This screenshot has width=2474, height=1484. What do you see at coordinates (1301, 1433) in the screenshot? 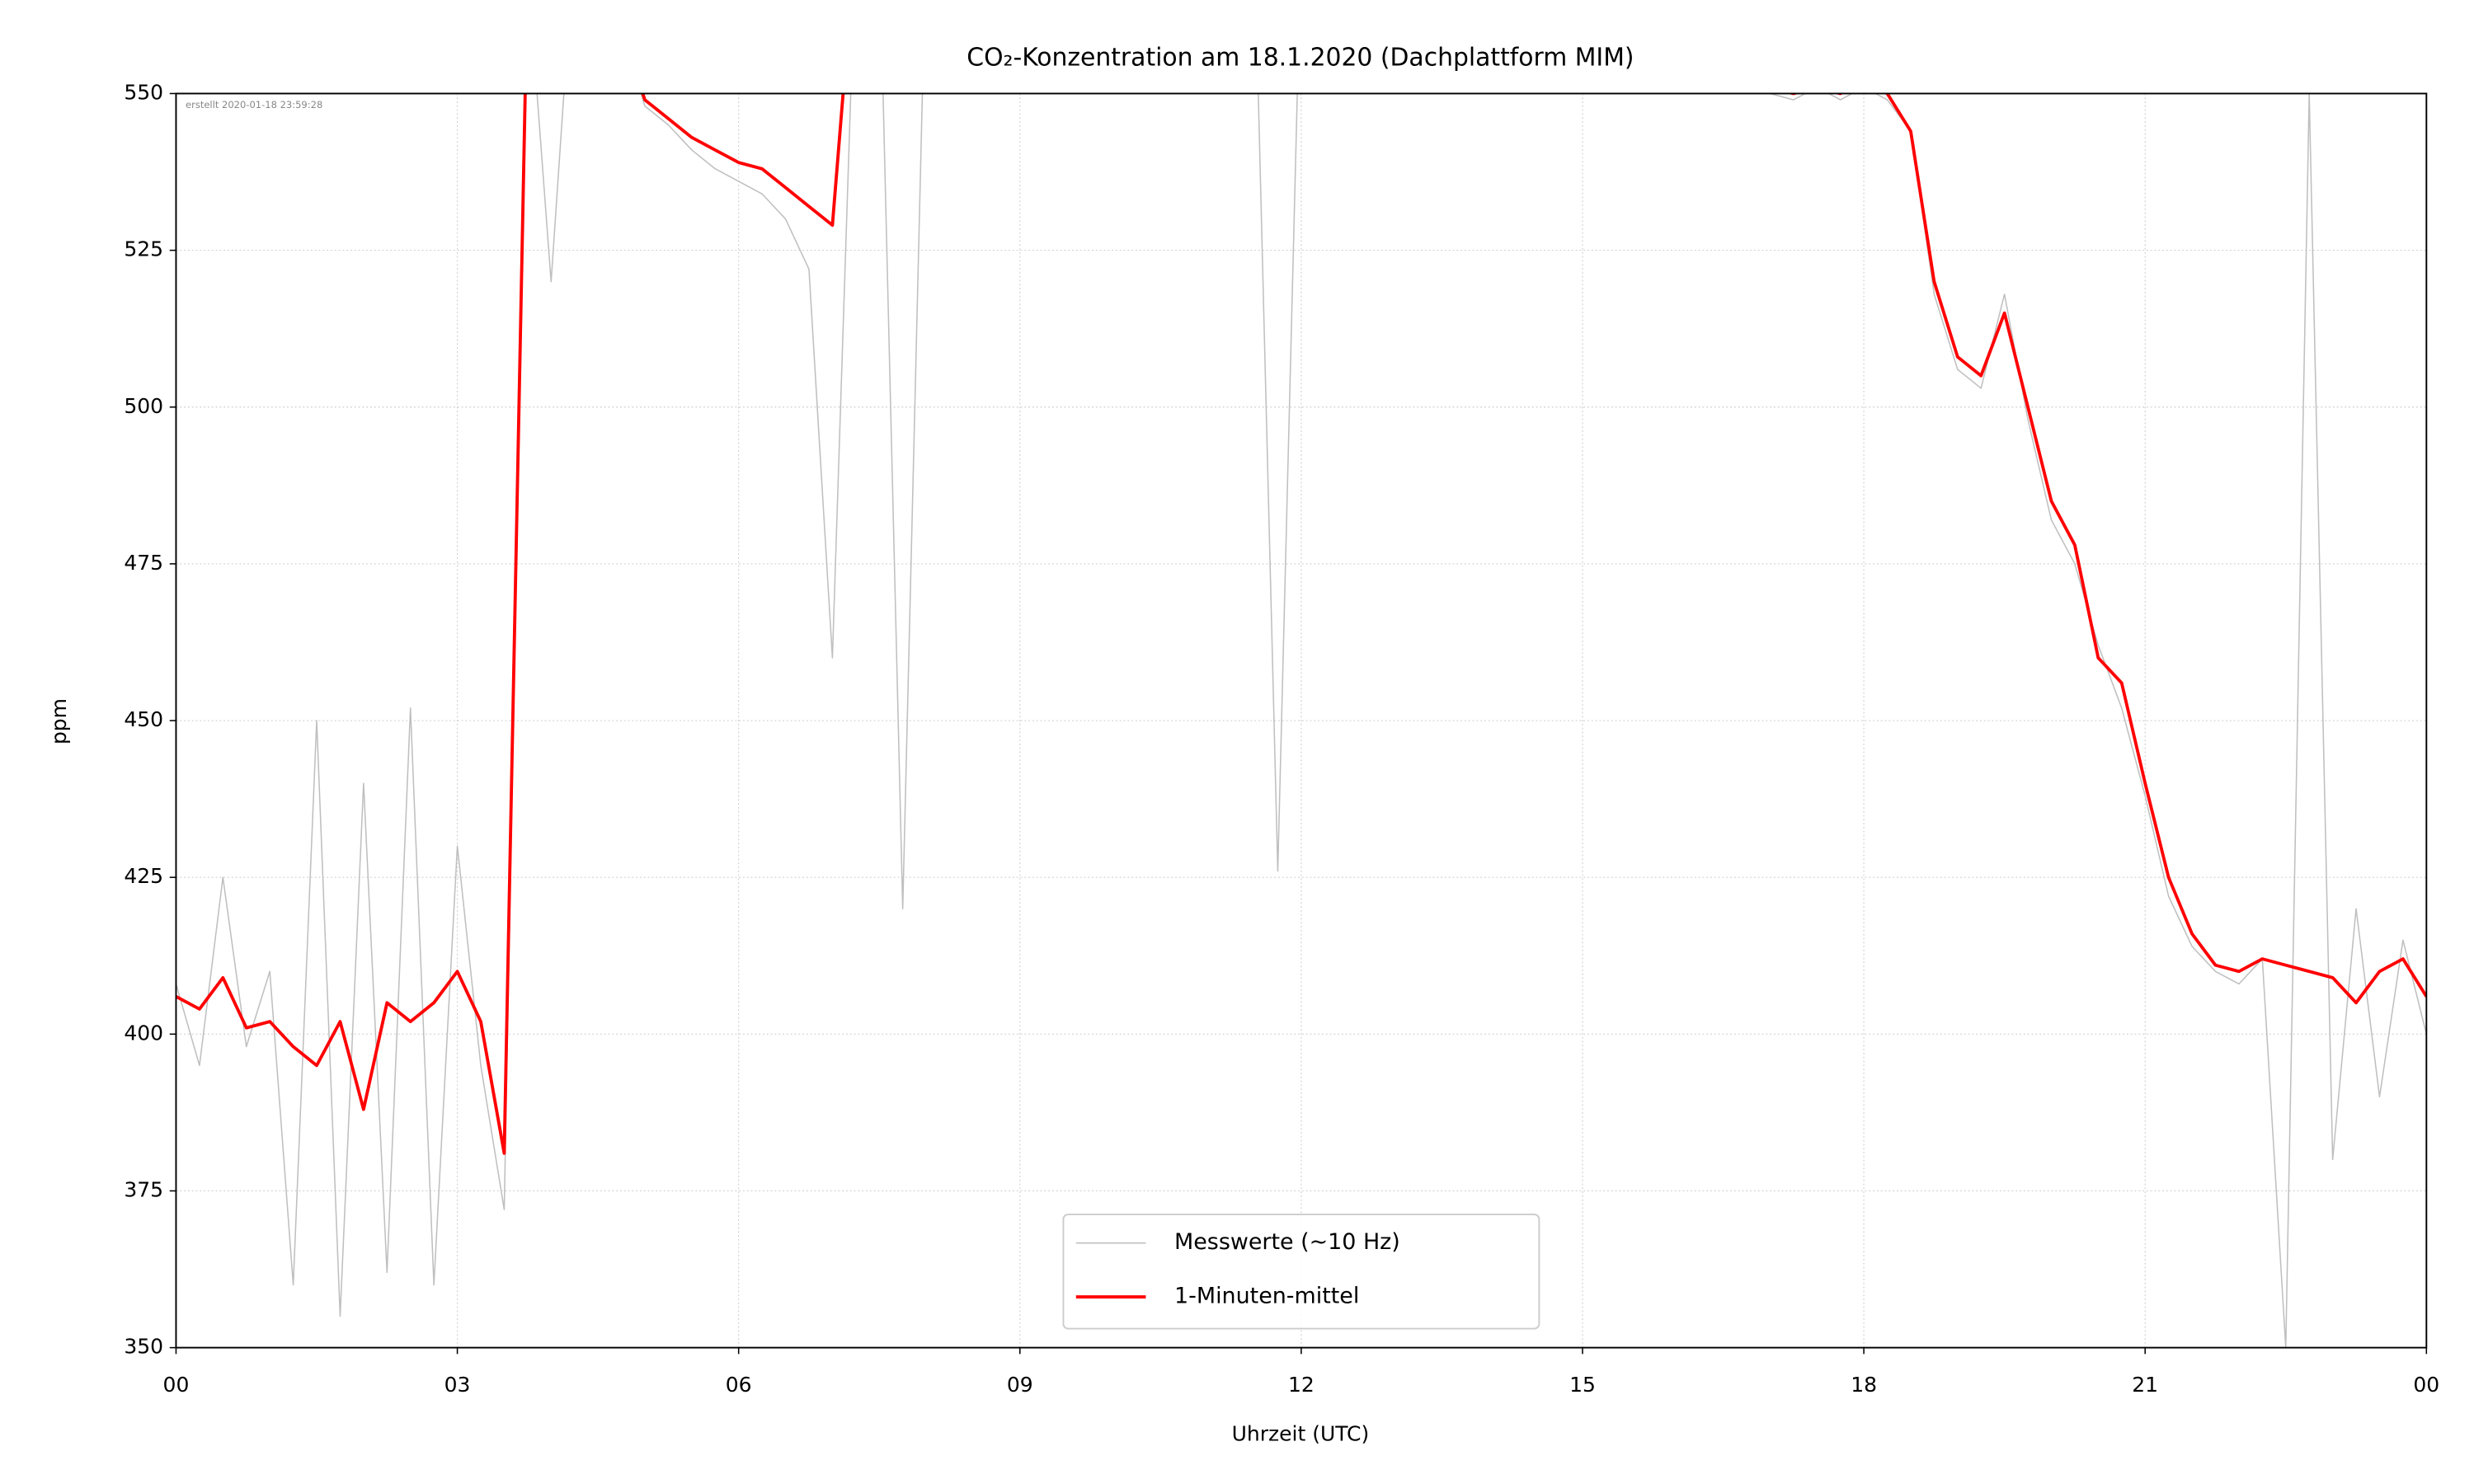
I see `x-axis-label: Uhrzeit (UTC)` at bounding box center [1301, 1433].